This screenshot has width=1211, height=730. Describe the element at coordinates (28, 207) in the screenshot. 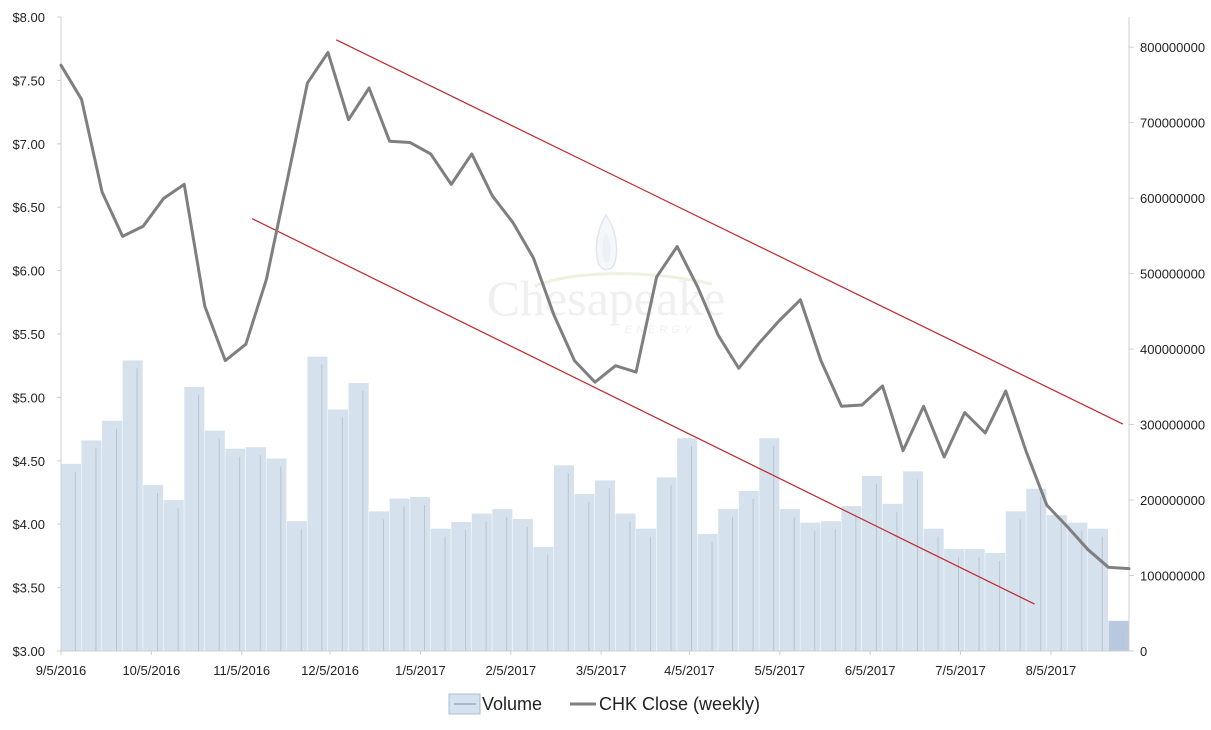

I see `left-axis-tick-label: $6.50` at that location.